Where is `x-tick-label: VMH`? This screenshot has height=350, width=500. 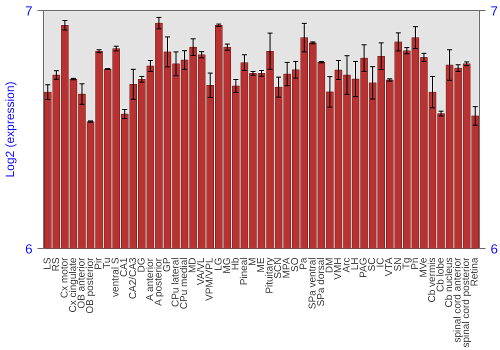
x-tick-label: VMH is located at coordinates (338, 268).